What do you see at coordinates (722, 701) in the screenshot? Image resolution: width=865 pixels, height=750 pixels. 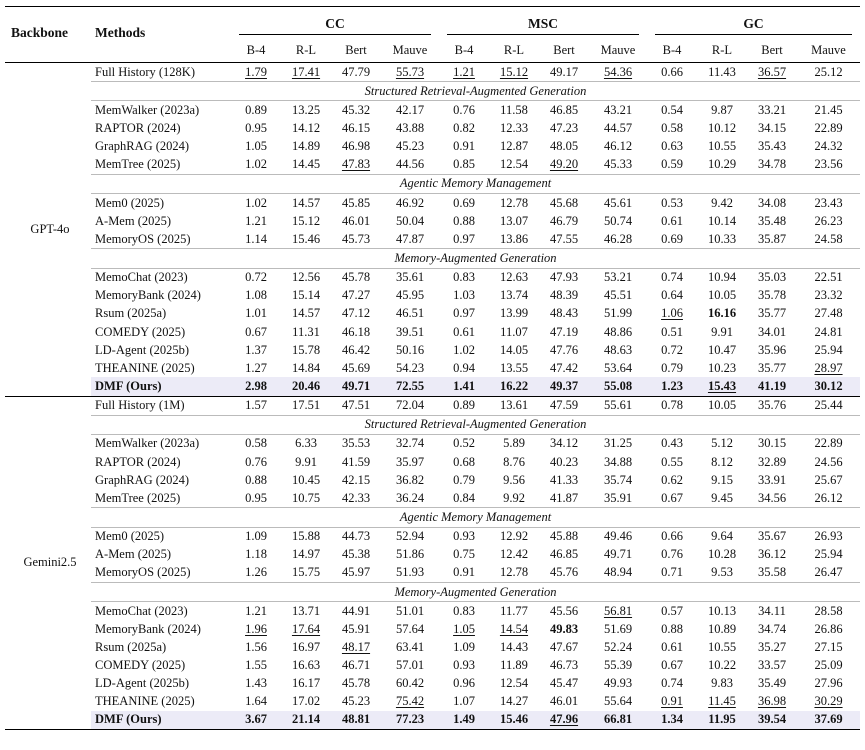 I see `metric-value-text: 11.45` at bounding box center [722, 701].